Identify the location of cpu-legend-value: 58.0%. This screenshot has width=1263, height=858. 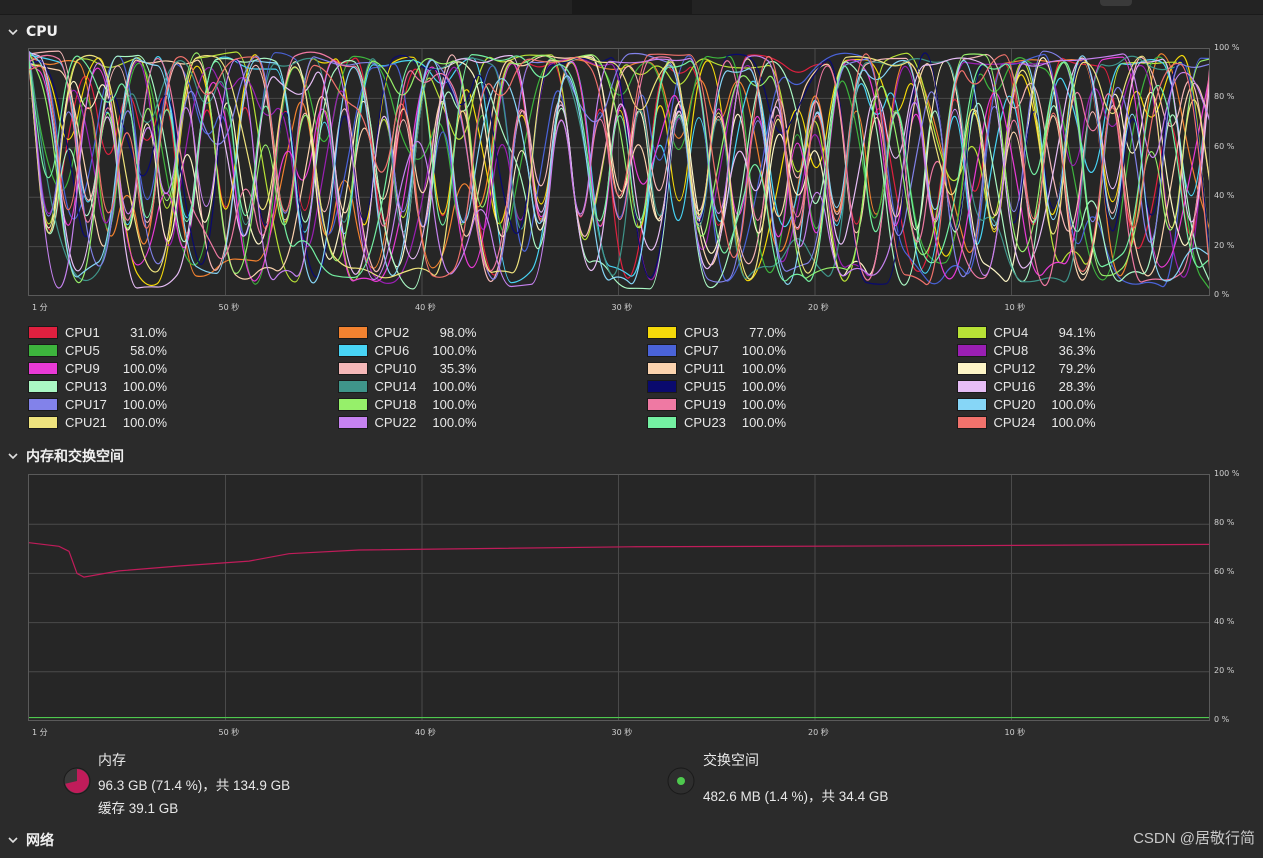
(148, 350).